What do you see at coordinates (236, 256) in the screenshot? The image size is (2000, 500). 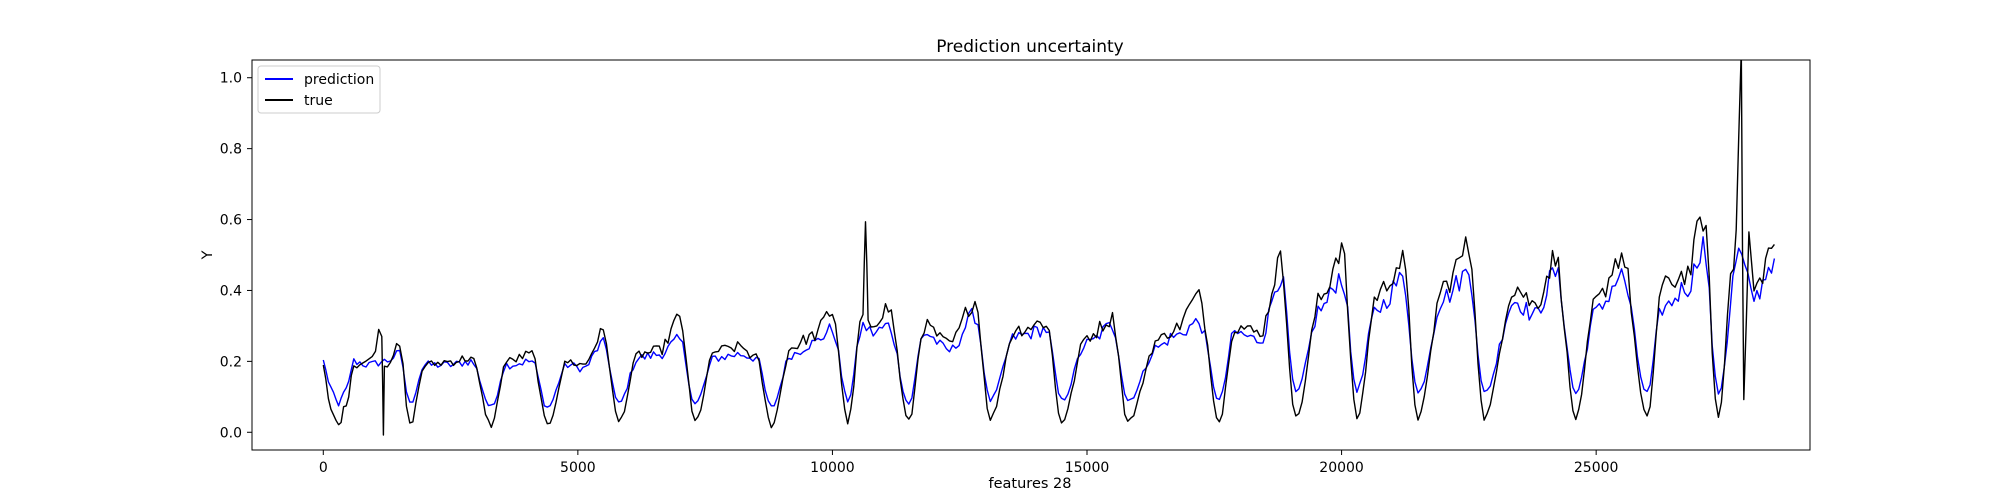 I see `y-axis: 0.0 0.2 0.4 0.6 0.8 1.0` at bounding box center [236, 256].